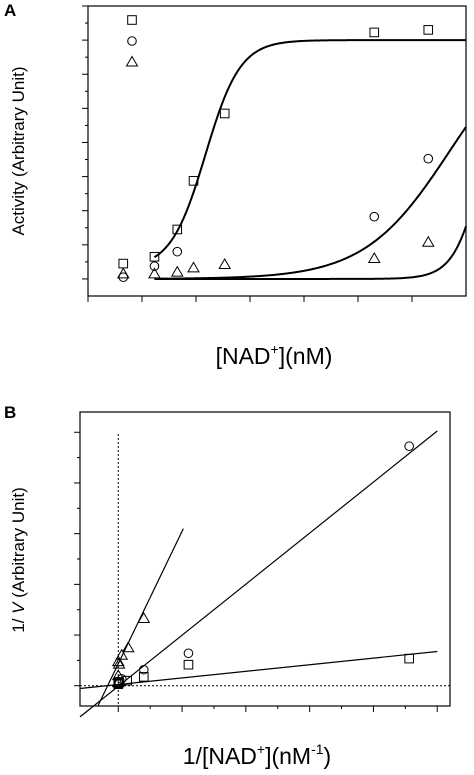  Describe the element at coordinates (132, 20) in the screenshot. I see `legend-marker-square` at that location.